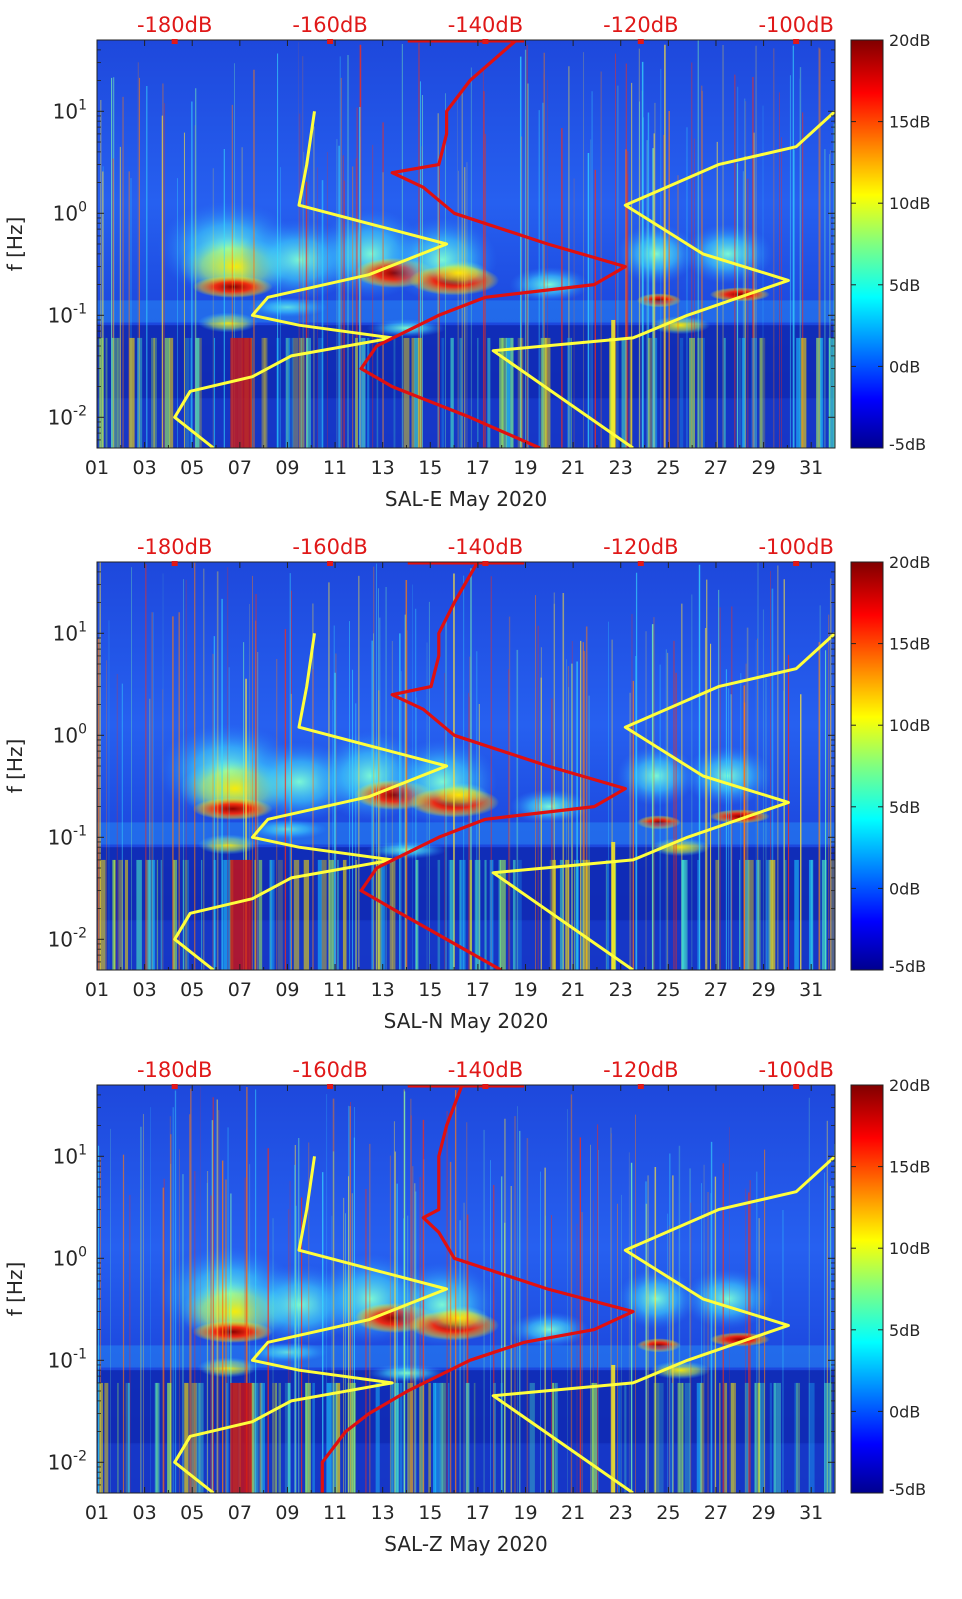 The height and width of the screenshot is (1599, 962). What do you see at coordinates (465, 1544) in the screenshot?
I see `x-axis-label: SAL-Z May 2020` at bounding box center [465, 1544].